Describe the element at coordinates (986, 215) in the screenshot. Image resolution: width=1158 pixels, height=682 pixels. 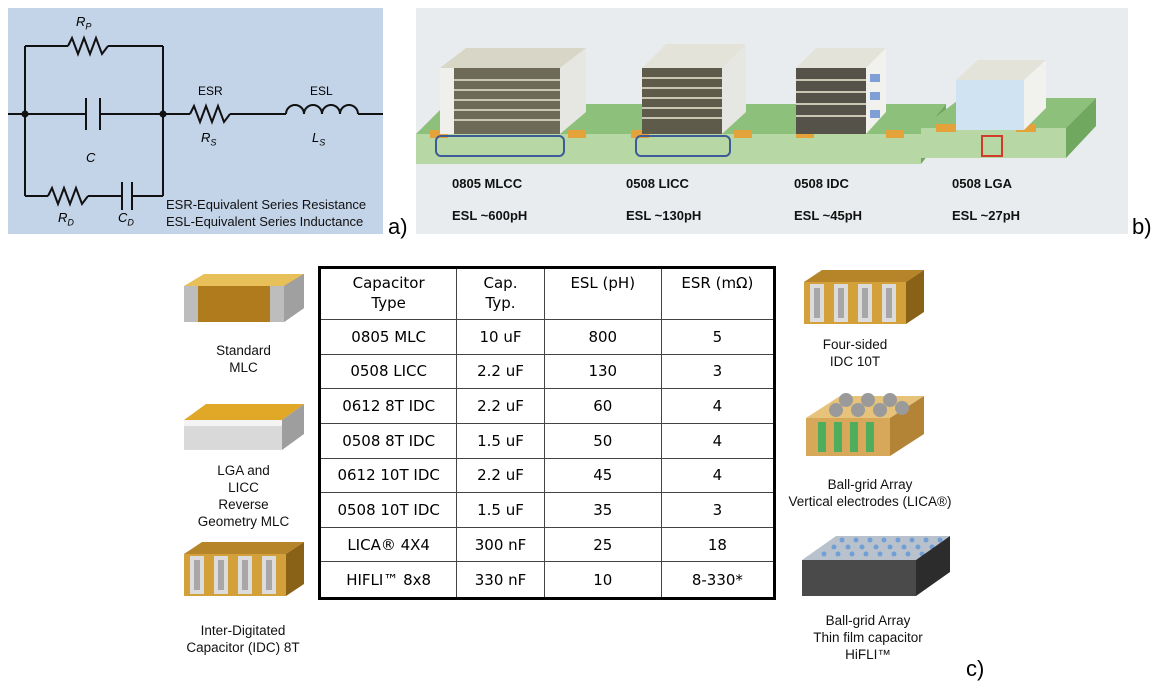
I see `part-esl-0508-lga: ESL ~27pH` at that location.